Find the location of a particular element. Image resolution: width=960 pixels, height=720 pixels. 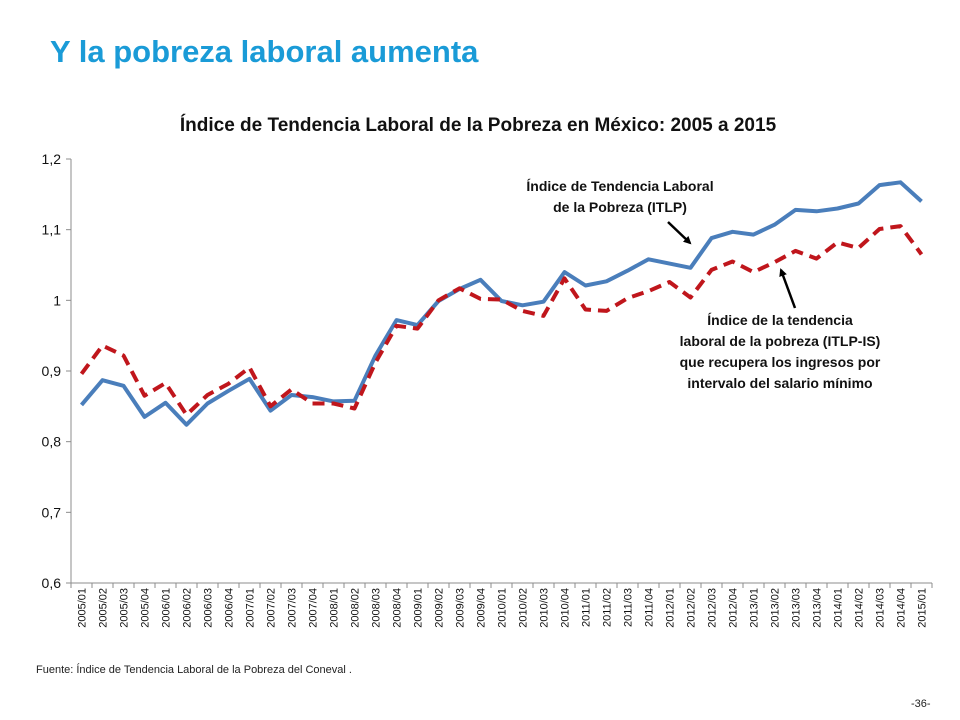

annotation-line: Índice de la tendencia is located at coordinates (780, 320).